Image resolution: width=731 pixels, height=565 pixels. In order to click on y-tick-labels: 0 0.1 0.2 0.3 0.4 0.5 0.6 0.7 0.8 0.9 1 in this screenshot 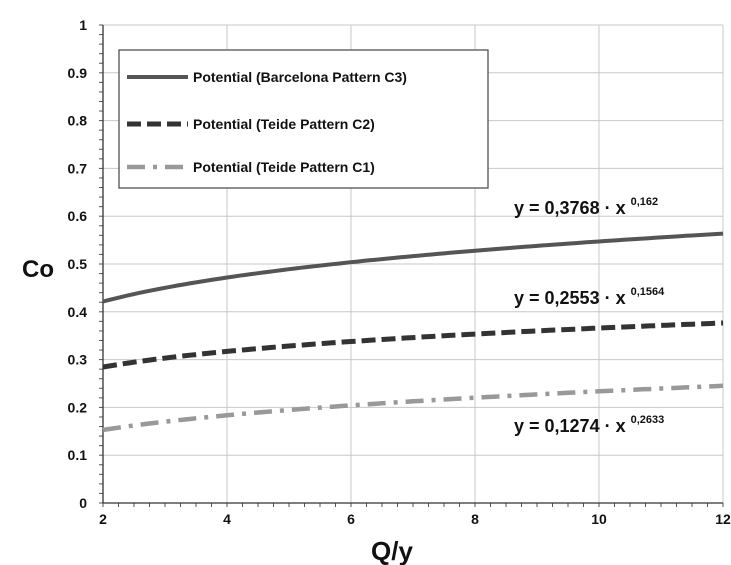, I will do `click(78, 264)`.